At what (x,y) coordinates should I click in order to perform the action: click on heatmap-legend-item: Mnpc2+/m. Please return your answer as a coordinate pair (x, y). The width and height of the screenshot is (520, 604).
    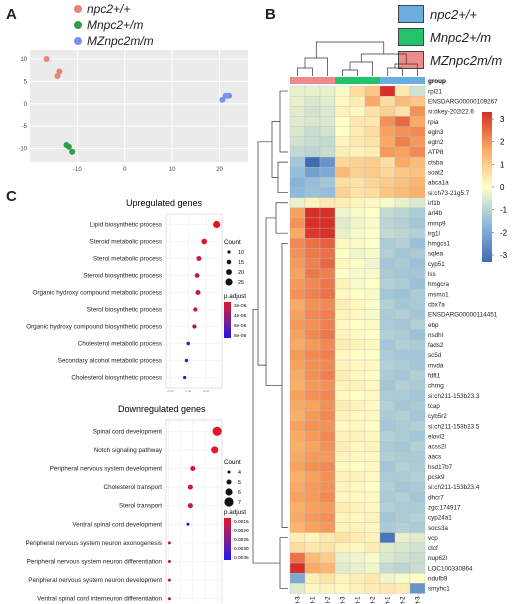
    Looking at the image, I should click on (450, 37).